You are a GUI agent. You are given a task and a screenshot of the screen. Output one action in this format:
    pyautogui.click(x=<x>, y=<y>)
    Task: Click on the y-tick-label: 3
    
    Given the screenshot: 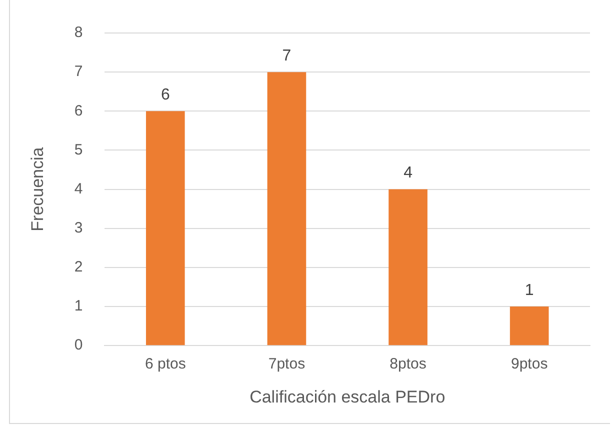 What is the action you would take?
    pyautogui.click(x=78, y=228)
    